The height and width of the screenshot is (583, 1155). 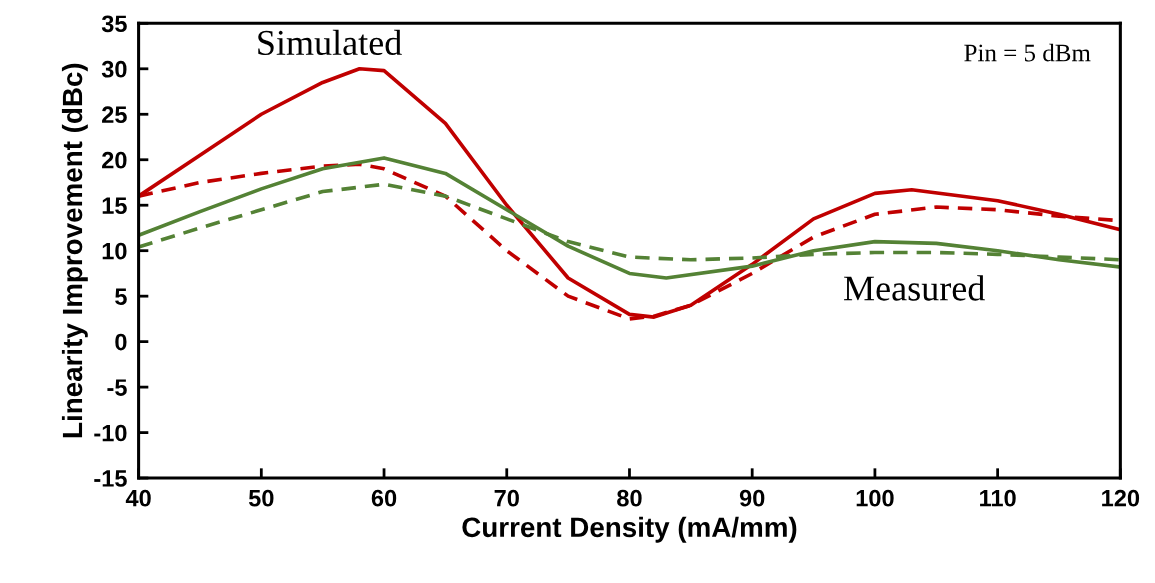 What do you see at coordinates (114, 24) in the screenshot?
I see `y-tick-label: 35` at bounding box center [114, 24].